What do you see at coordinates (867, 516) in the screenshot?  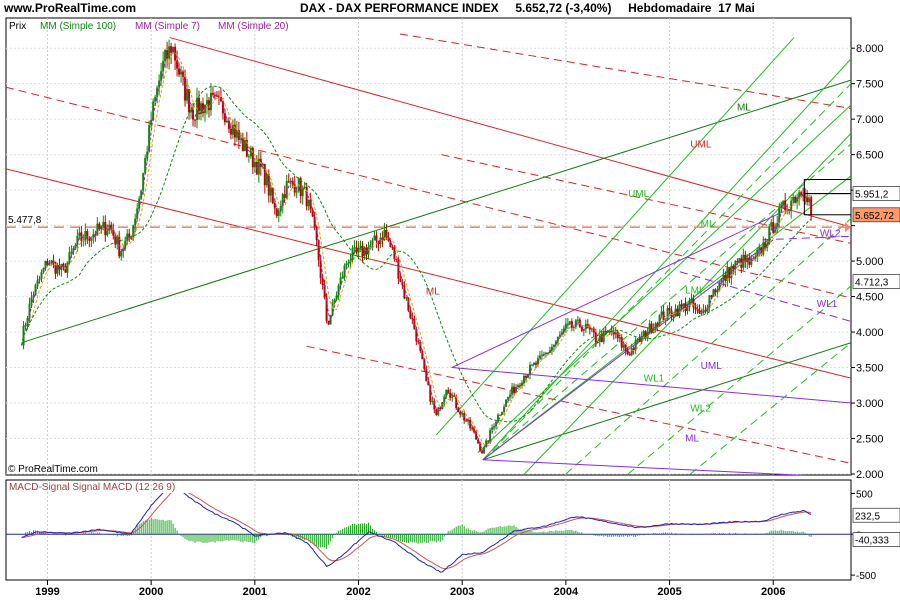 I see `macd-right-label: 232,5` at bounding box center [867, 516].